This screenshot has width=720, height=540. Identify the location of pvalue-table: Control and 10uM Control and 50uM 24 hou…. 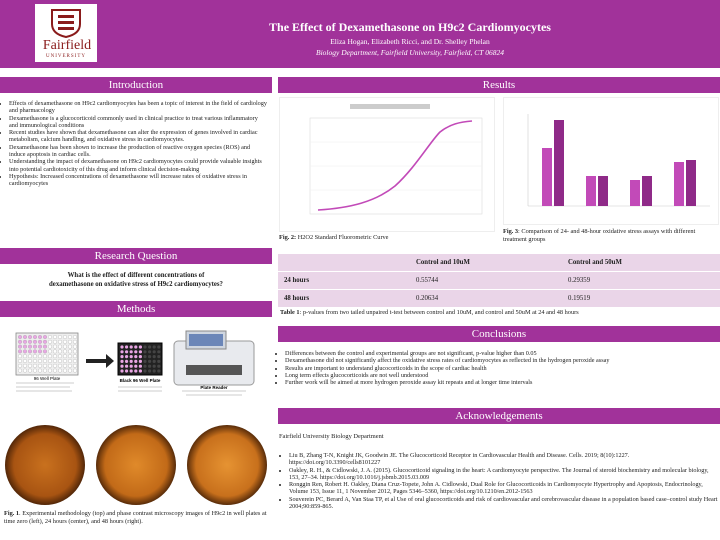
(499, 281).